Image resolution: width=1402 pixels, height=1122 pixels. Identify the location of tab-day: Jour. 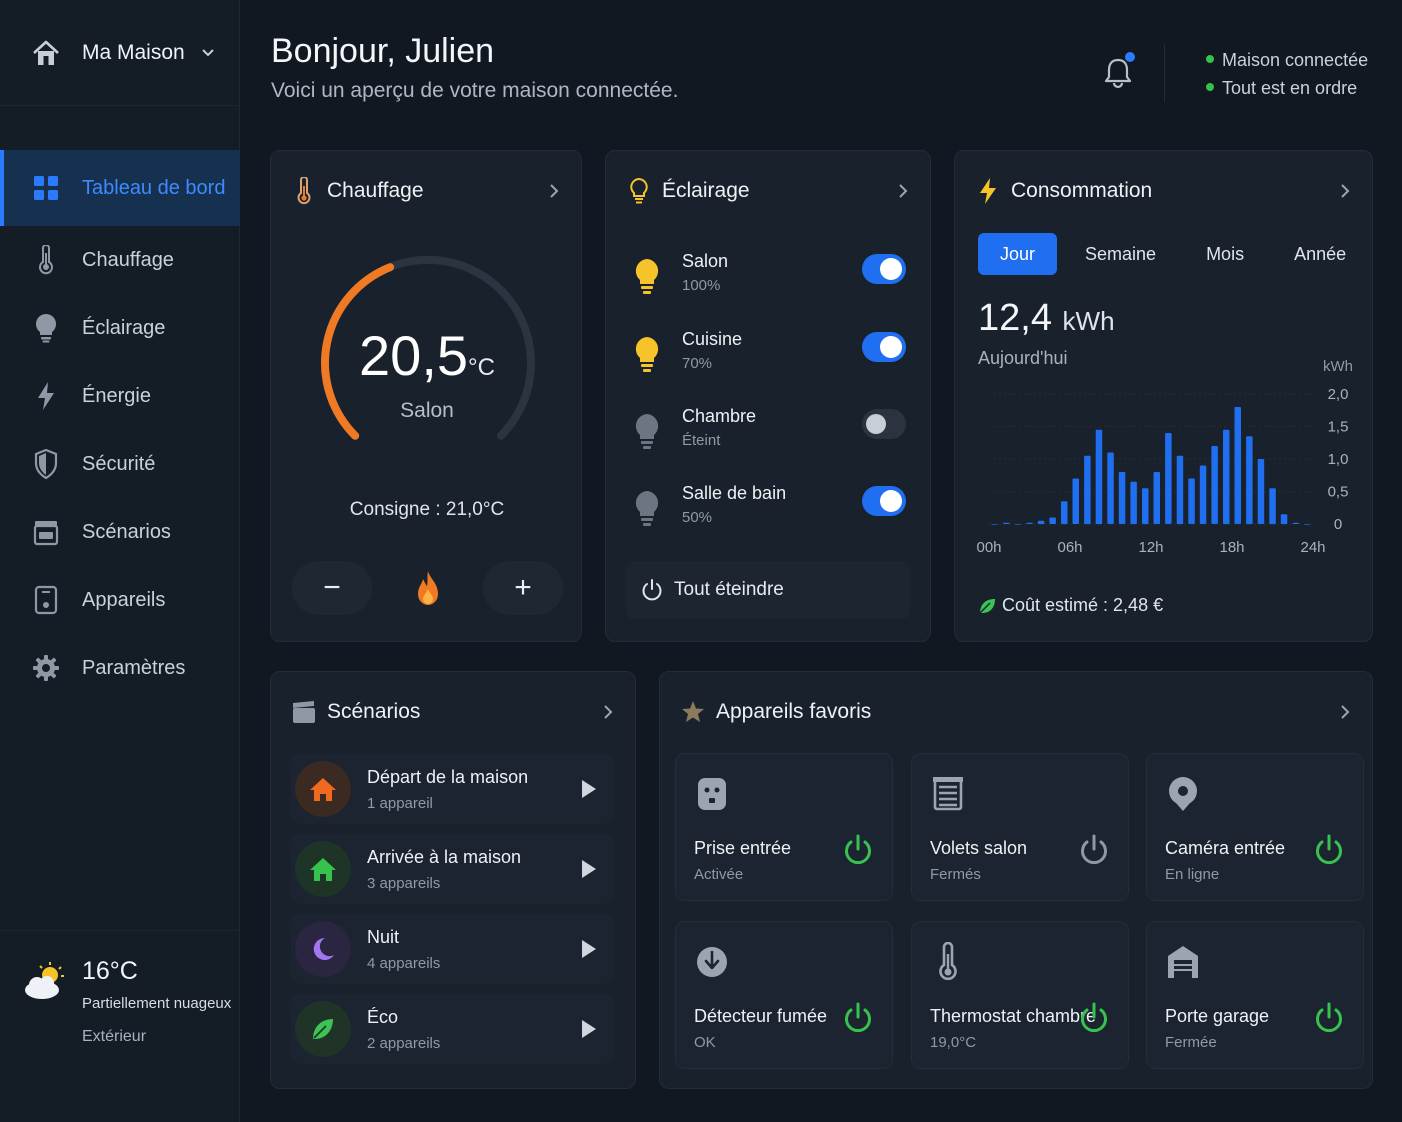
(1018, 254).